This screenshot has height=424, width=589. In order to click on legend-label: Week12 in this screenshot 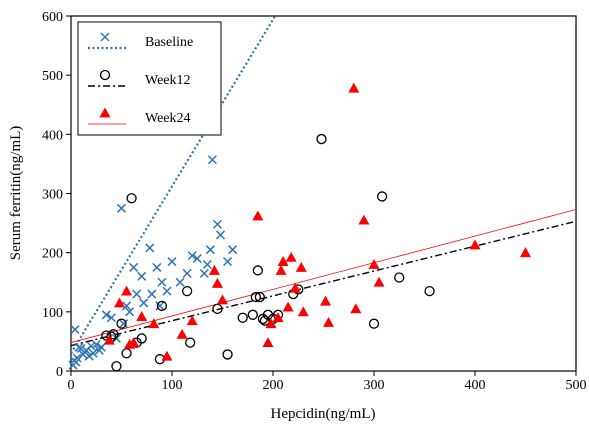, I will do `click(168, 80)`.